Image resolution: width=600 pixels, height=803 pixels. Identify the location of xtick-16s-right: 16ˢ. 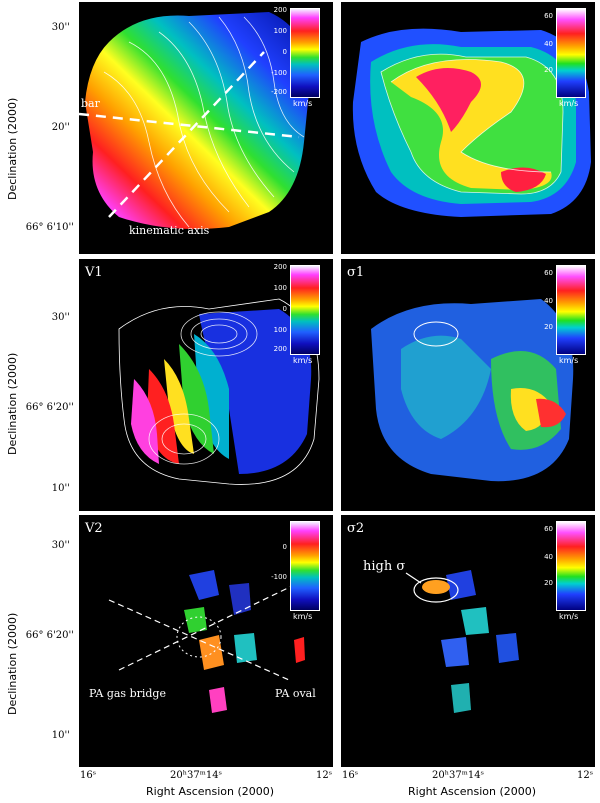
(350, 775).